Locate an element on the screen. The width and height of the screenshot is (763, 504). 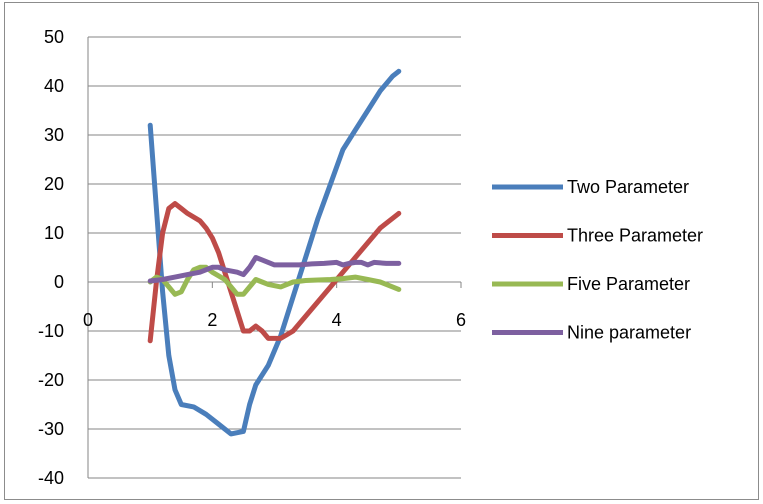
y-tick-label: 40 is located at coordinates (54, 86).